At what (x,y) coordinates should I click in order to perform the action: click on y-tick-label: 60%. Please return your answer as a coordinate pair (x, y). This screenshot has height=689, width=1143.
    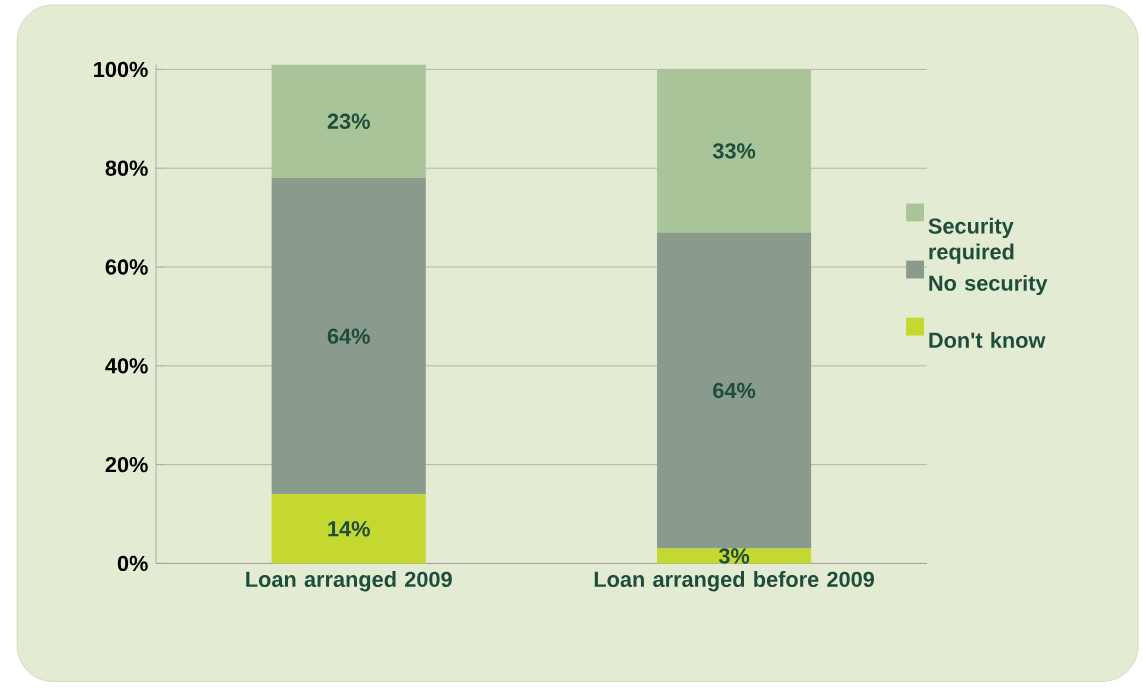
    Looking at the image, I should click on (126, 267).